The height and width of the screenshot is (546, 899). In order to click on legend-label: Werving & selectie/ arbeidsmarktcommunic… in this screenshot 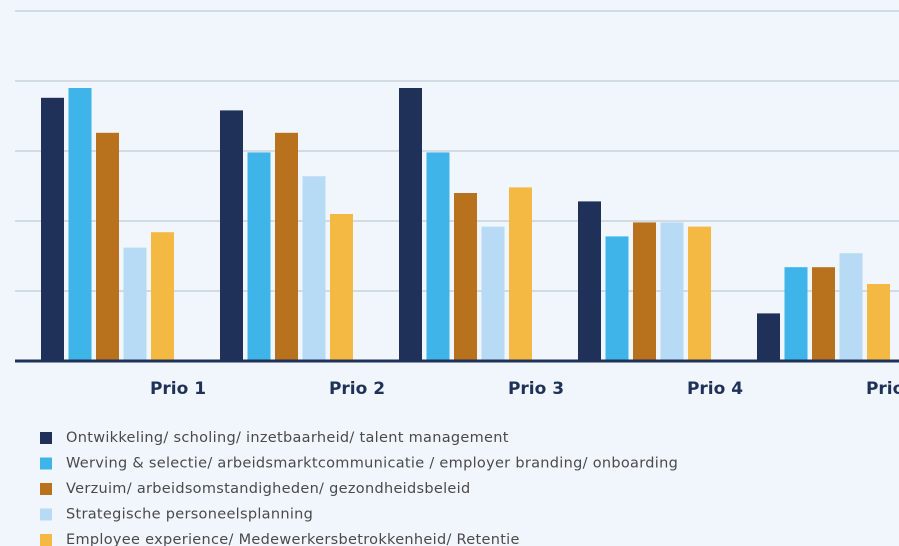, I will do `click(372, 464)`.